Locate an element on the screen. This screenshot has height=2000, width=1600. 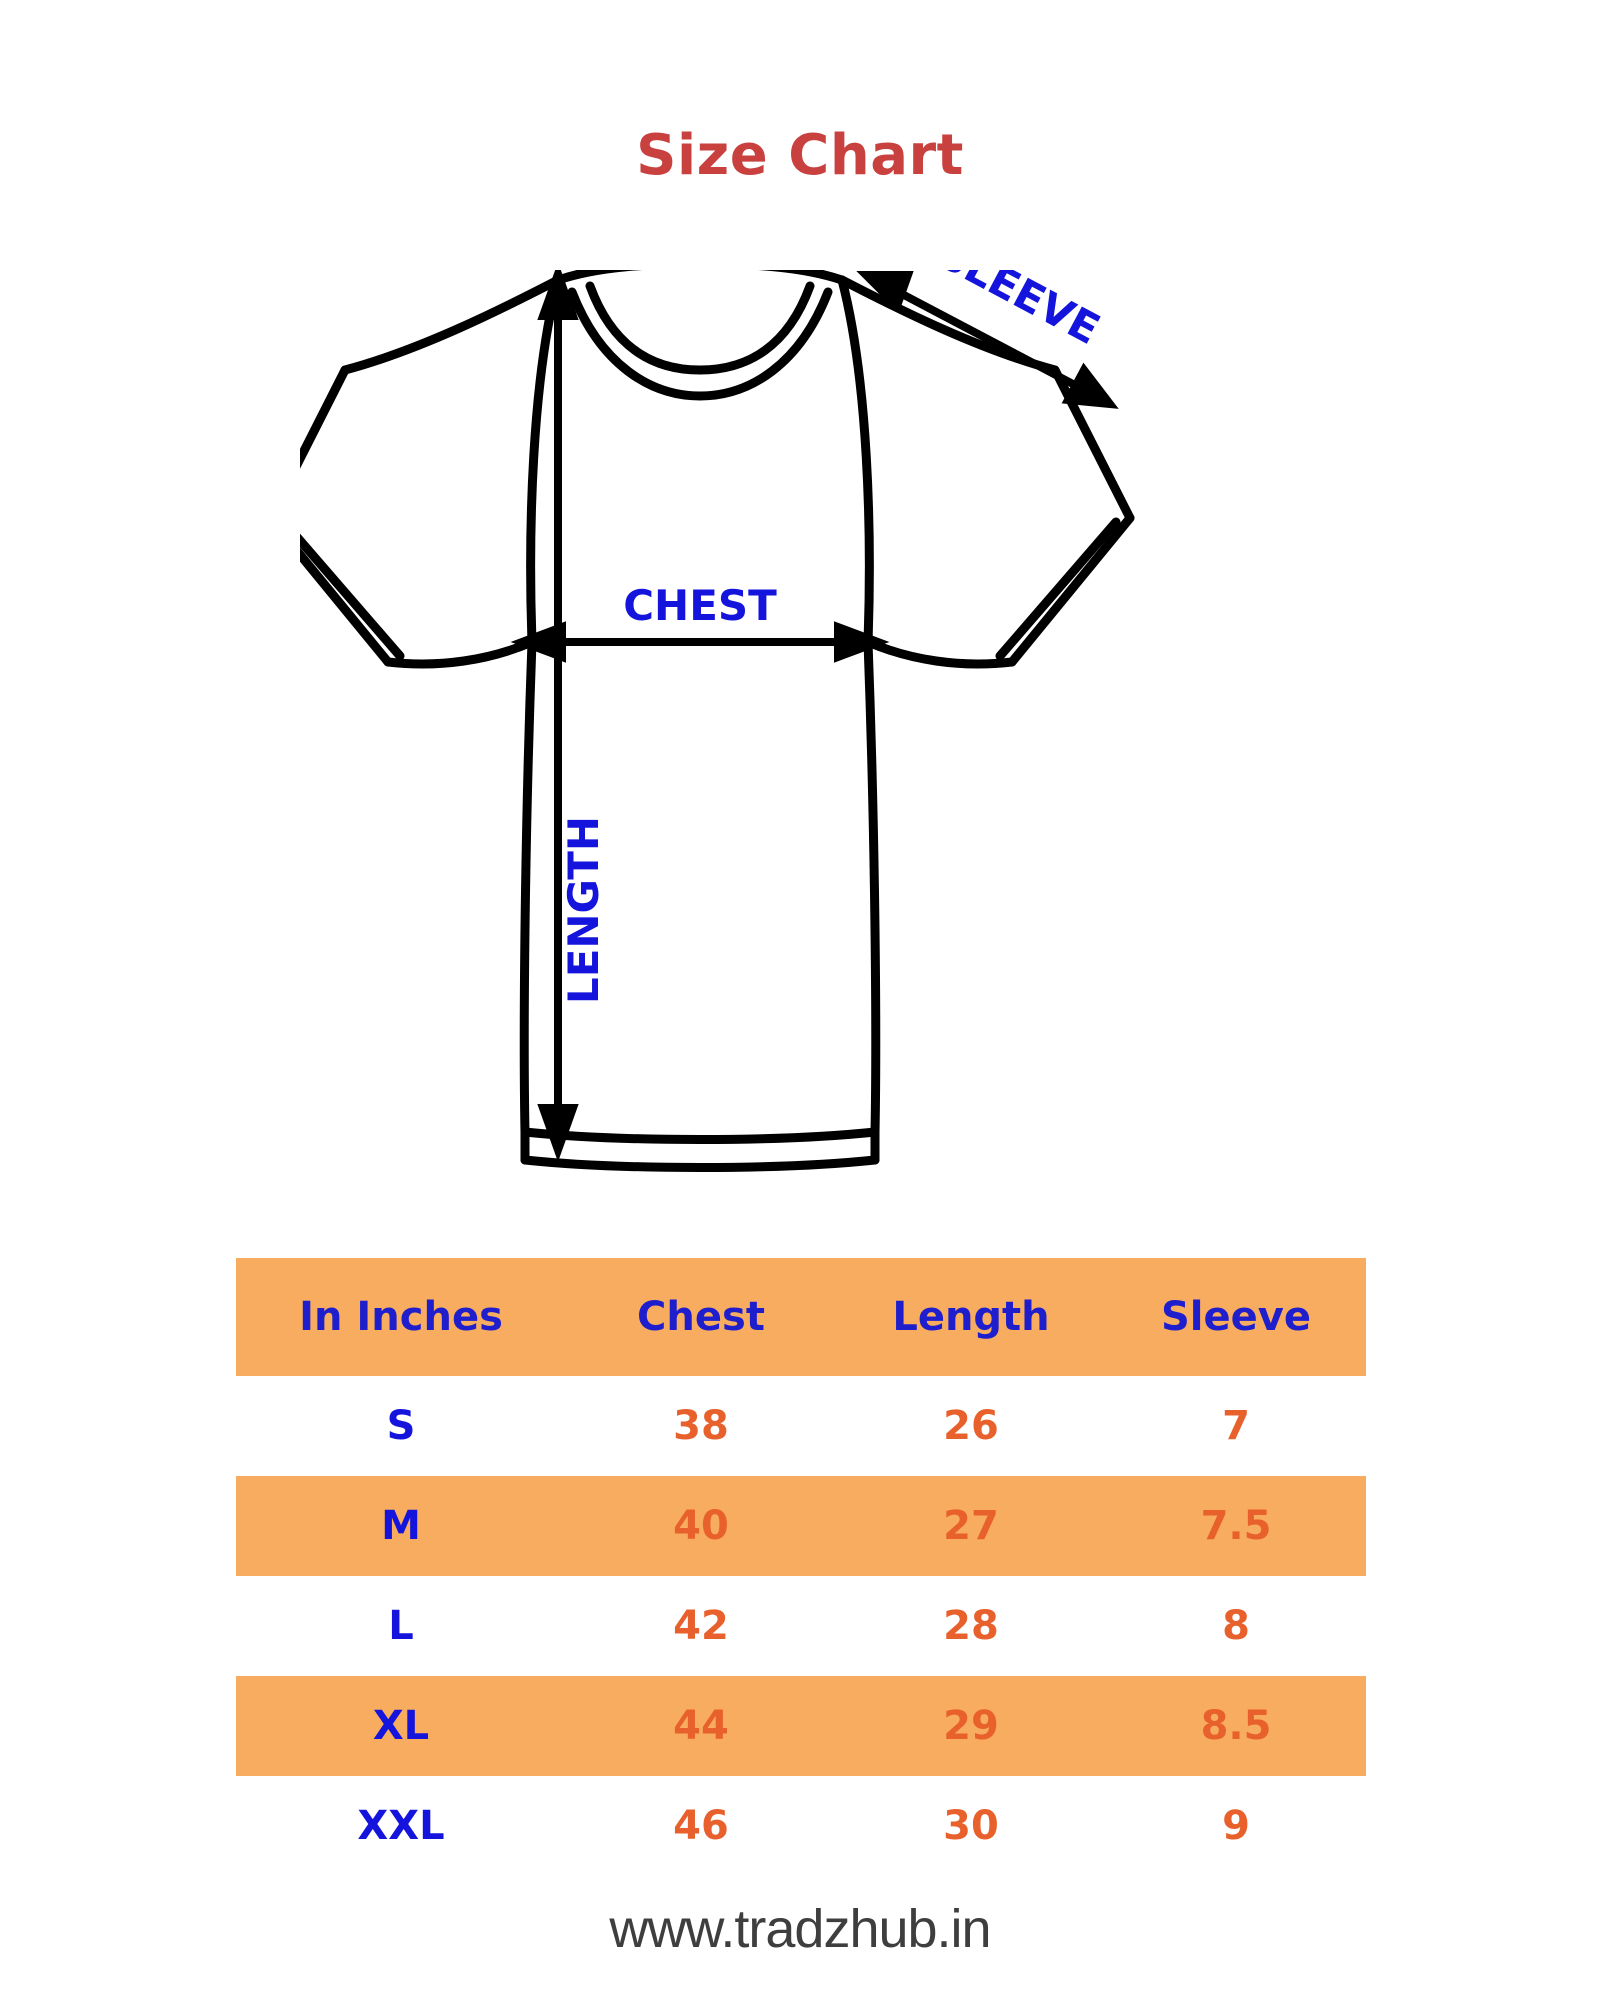
cell-sleeve: 9 is located at coordinates (1236, 1826).